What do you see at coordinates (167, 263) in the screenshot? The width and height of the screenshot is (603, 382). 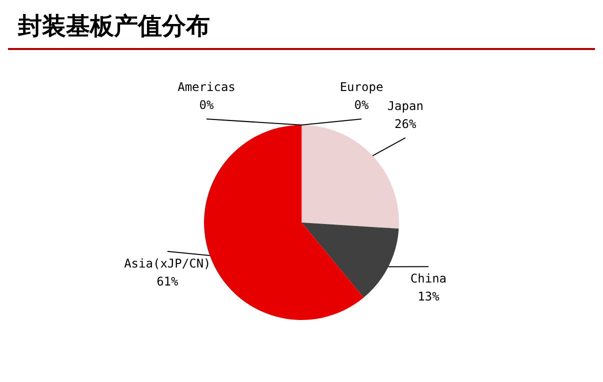 I see `slice-label: Asia(xJP/CN)` at bounding box center [167, 263].